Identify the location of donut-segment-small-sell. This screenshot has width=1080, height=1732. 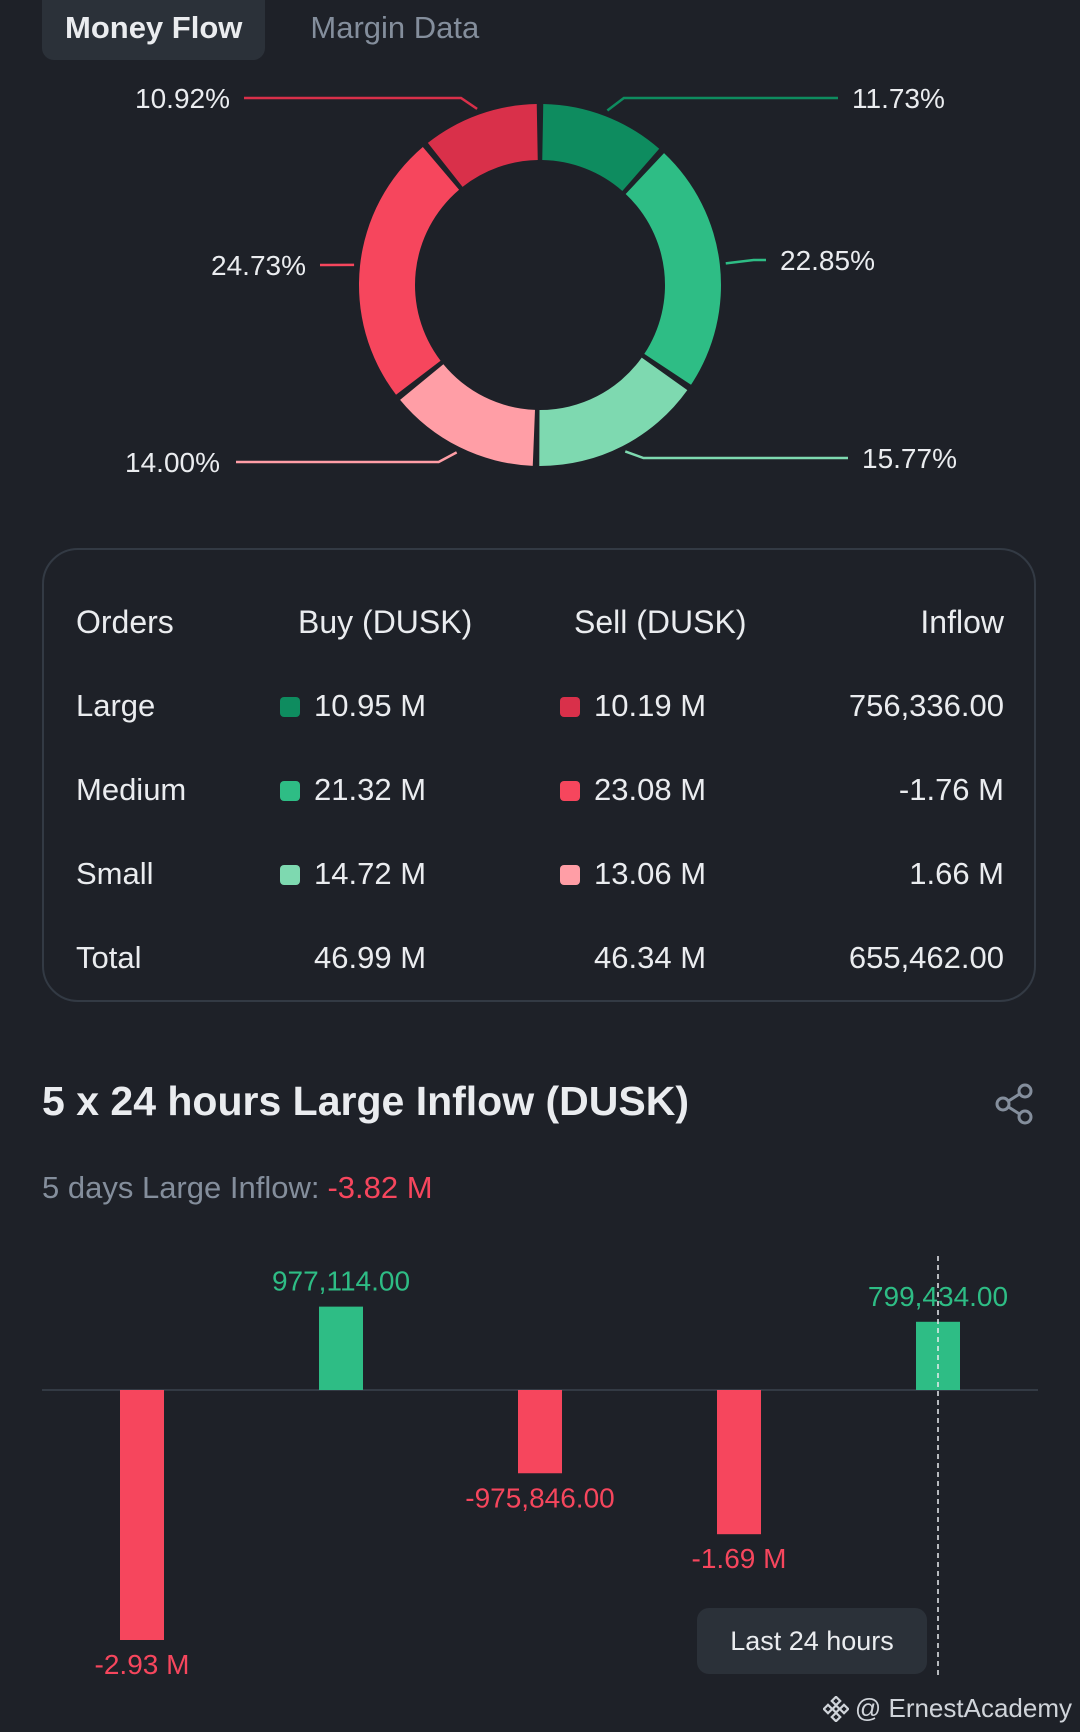
(468, 415).